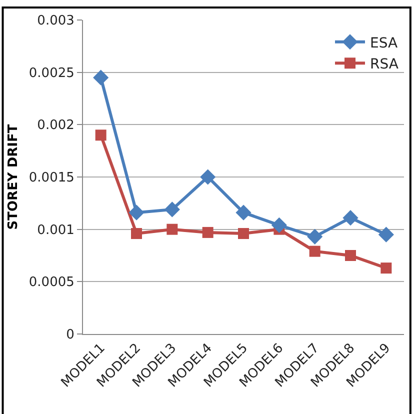  What do you see at coordinates (70, 335) in the screenshot?
I see `y-tick-label: 0` at bounding box center [70, 335].